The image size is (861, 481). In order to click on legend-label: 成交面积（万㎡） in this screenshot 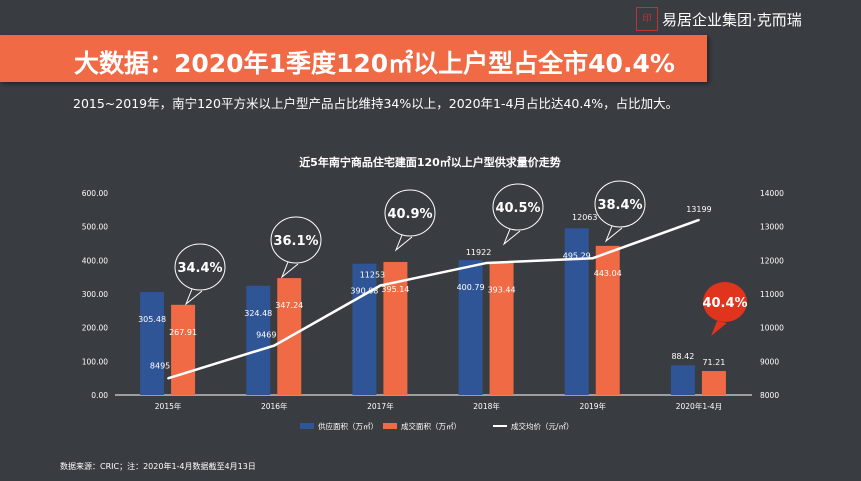, I will do `click(431, 426)`.